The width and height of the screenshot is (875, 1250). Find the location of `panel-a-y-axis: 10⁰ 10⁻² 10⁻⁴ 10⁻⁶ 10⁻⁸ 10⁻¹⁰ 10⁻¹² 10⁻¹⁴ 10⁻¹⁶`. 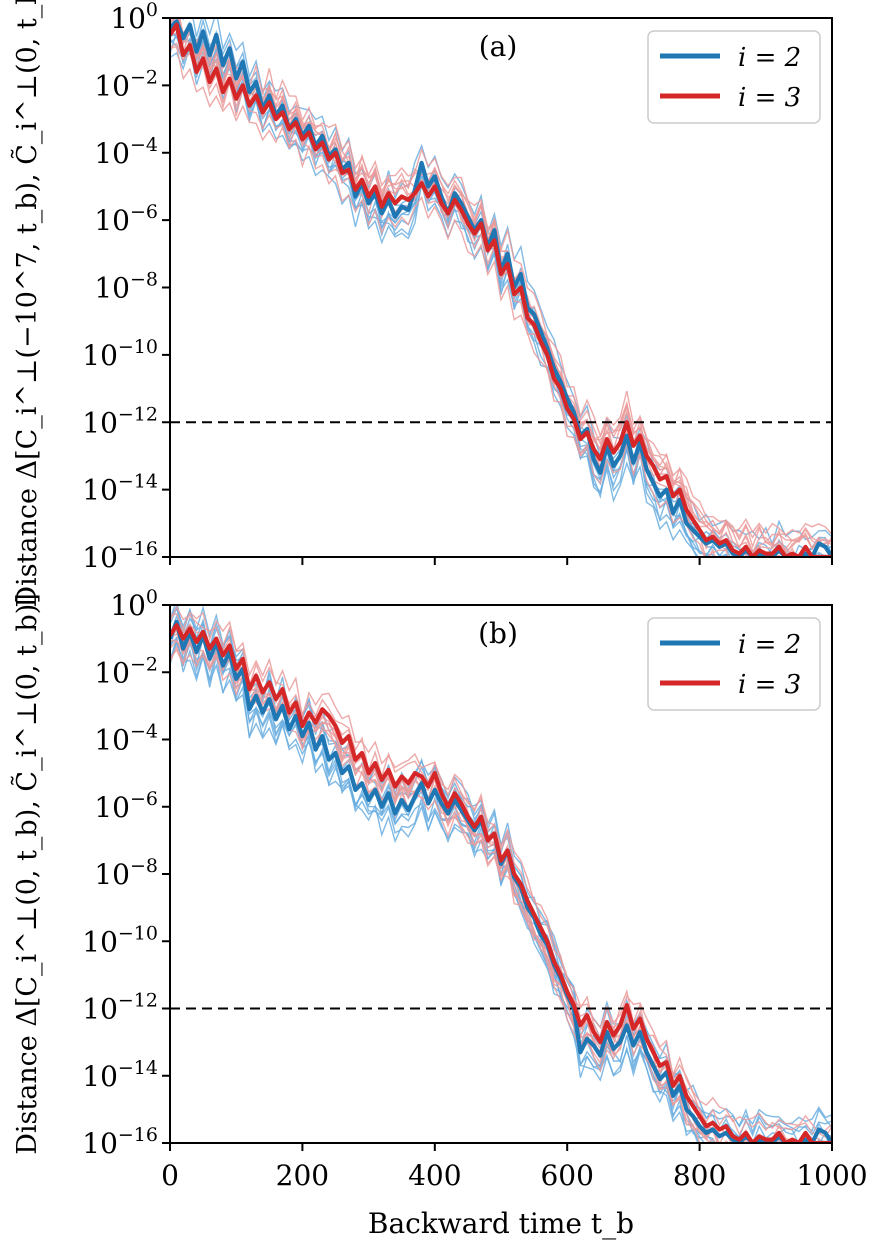

panel-a-y-axis: 10⁰ 10⁻² 10⁻⁴ 10⁻⁶ 10⁻⁸ 10⁻¹⁰ 10⁻¹² 10⁻¹⁴ 10⁻¹⁶ is located at coordinates (126, 287).